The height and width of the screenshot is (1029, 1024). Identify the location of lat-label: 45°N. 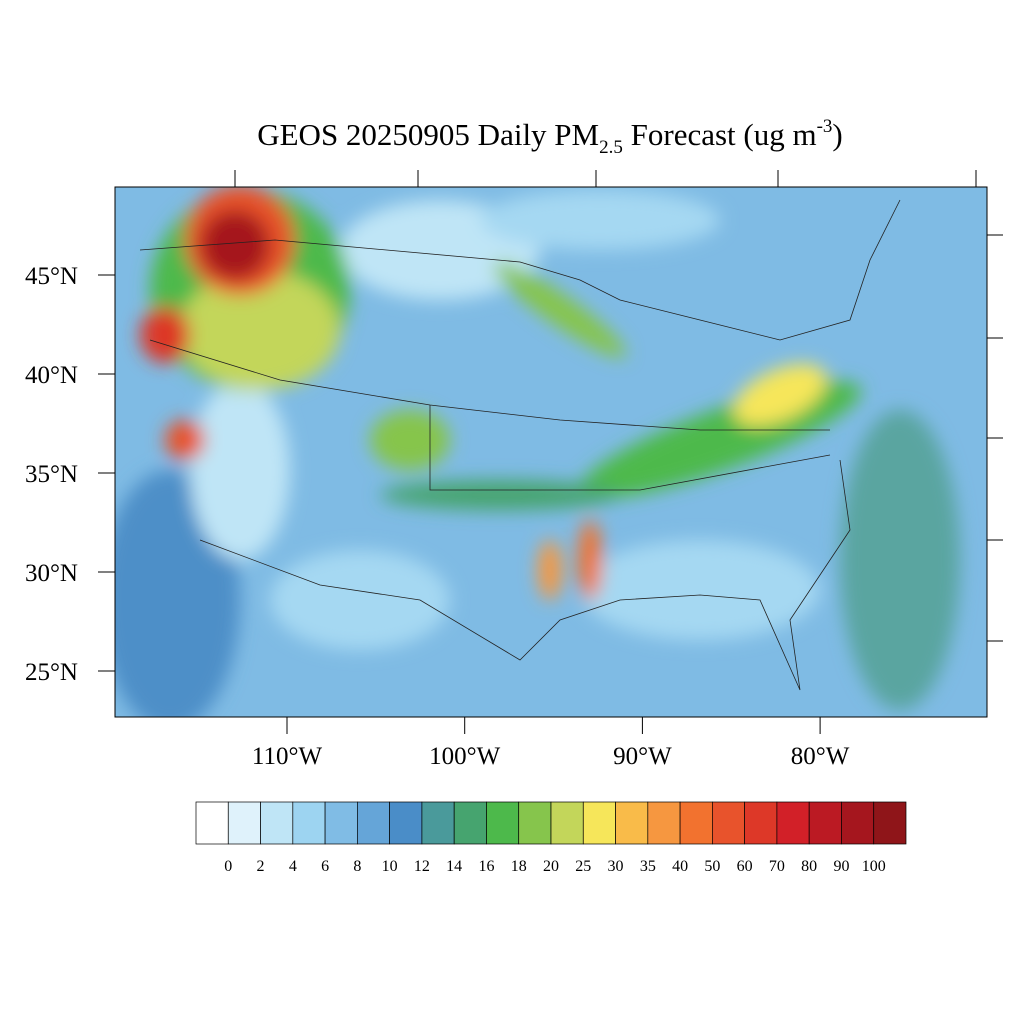
(51, 276).